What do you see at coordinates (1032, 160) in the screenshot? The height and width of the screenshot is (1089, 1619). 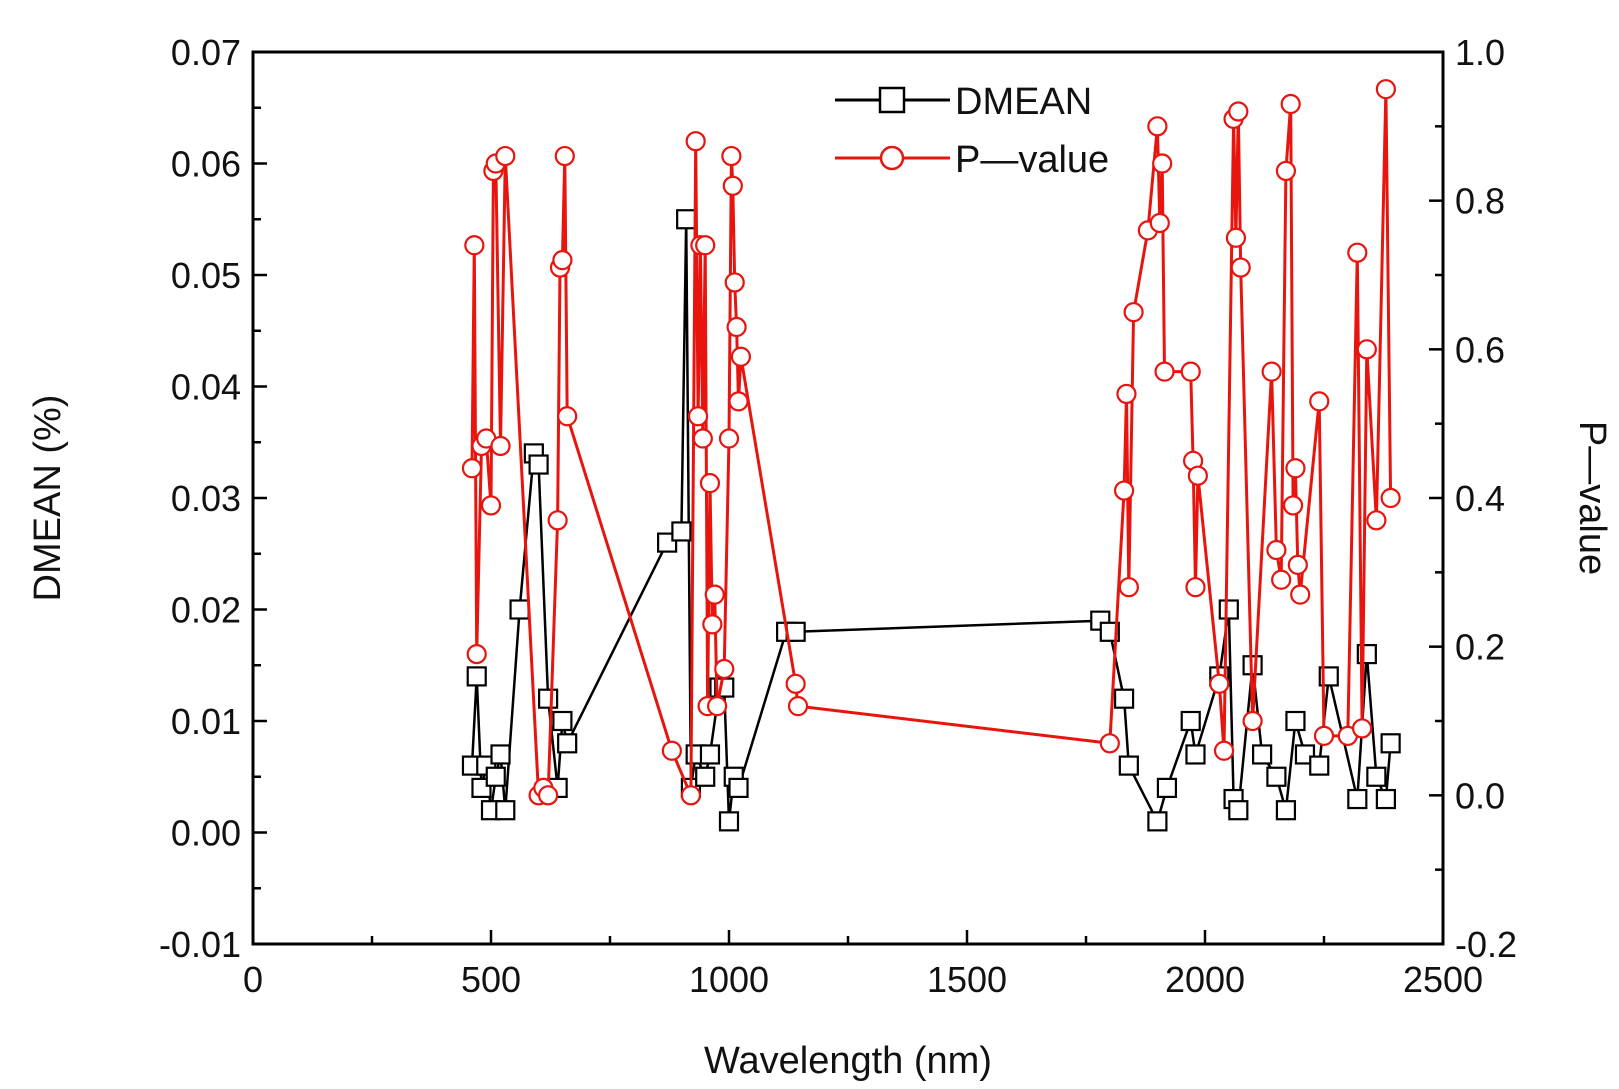 I see `legend-pvalue-label: P—value` at bounding box center [1032, 160].